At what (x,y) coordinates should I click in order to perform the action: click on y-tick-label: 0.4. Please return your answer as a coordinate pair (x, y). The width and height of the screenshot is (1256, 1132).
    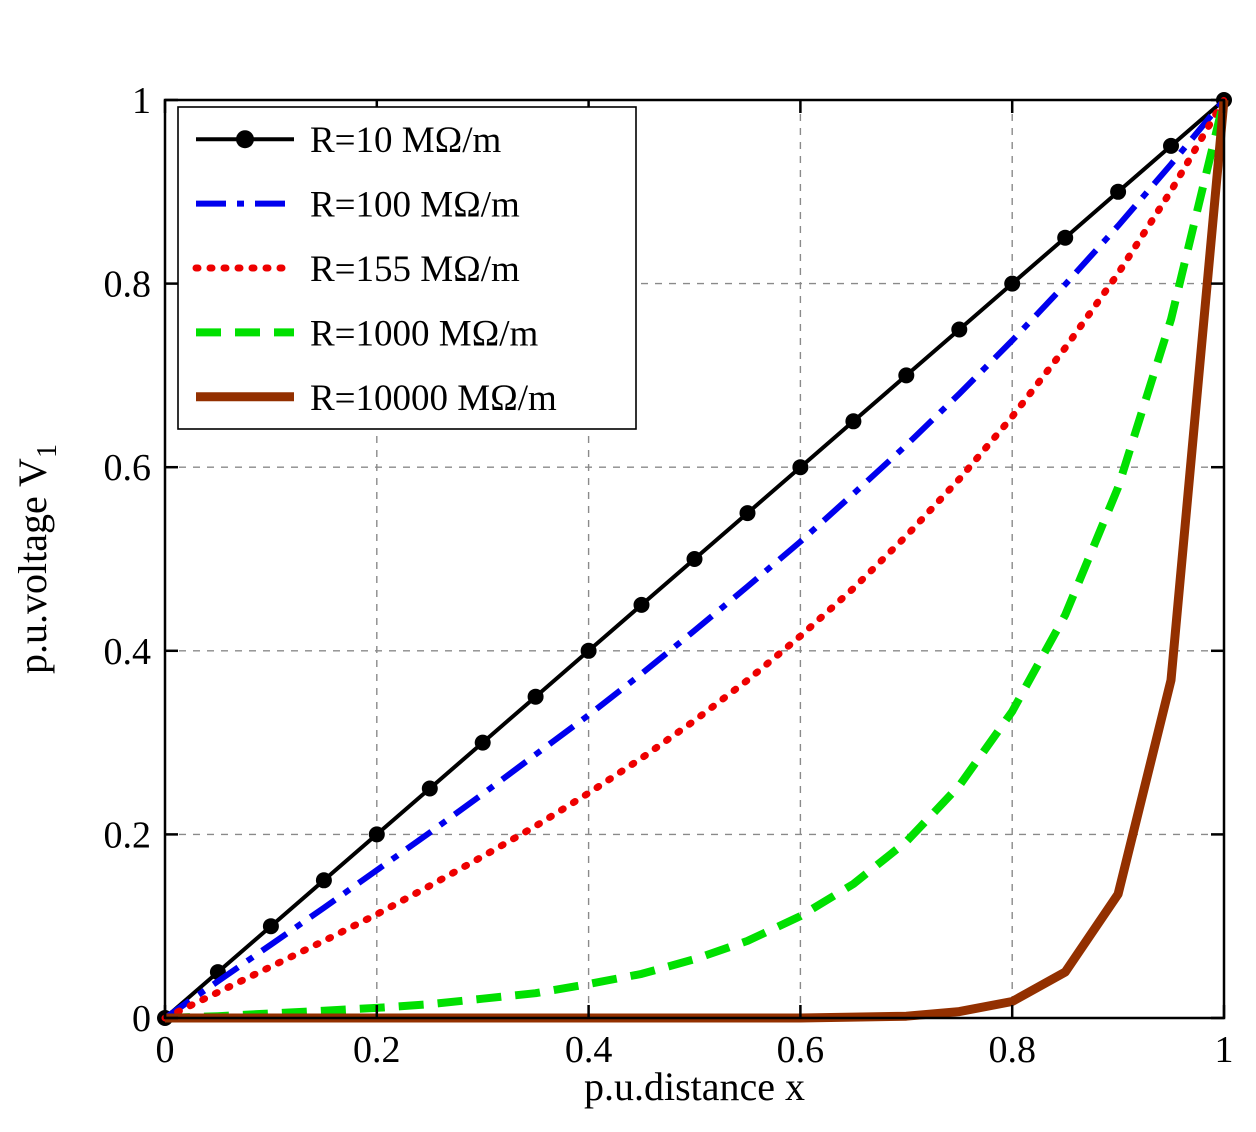
    Looking at the image, I should click on (128, 652).